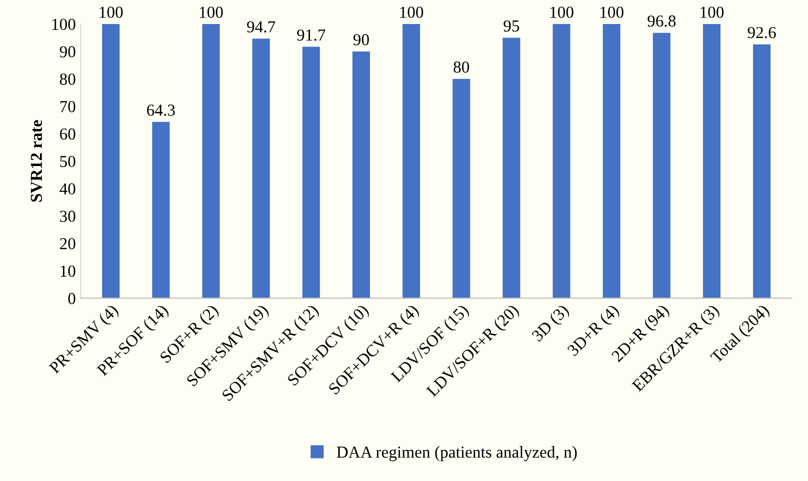  Describe the element at coordinates (551, 324) in the screenshot. I see `x-tick-label: 3D (3)` at that location.